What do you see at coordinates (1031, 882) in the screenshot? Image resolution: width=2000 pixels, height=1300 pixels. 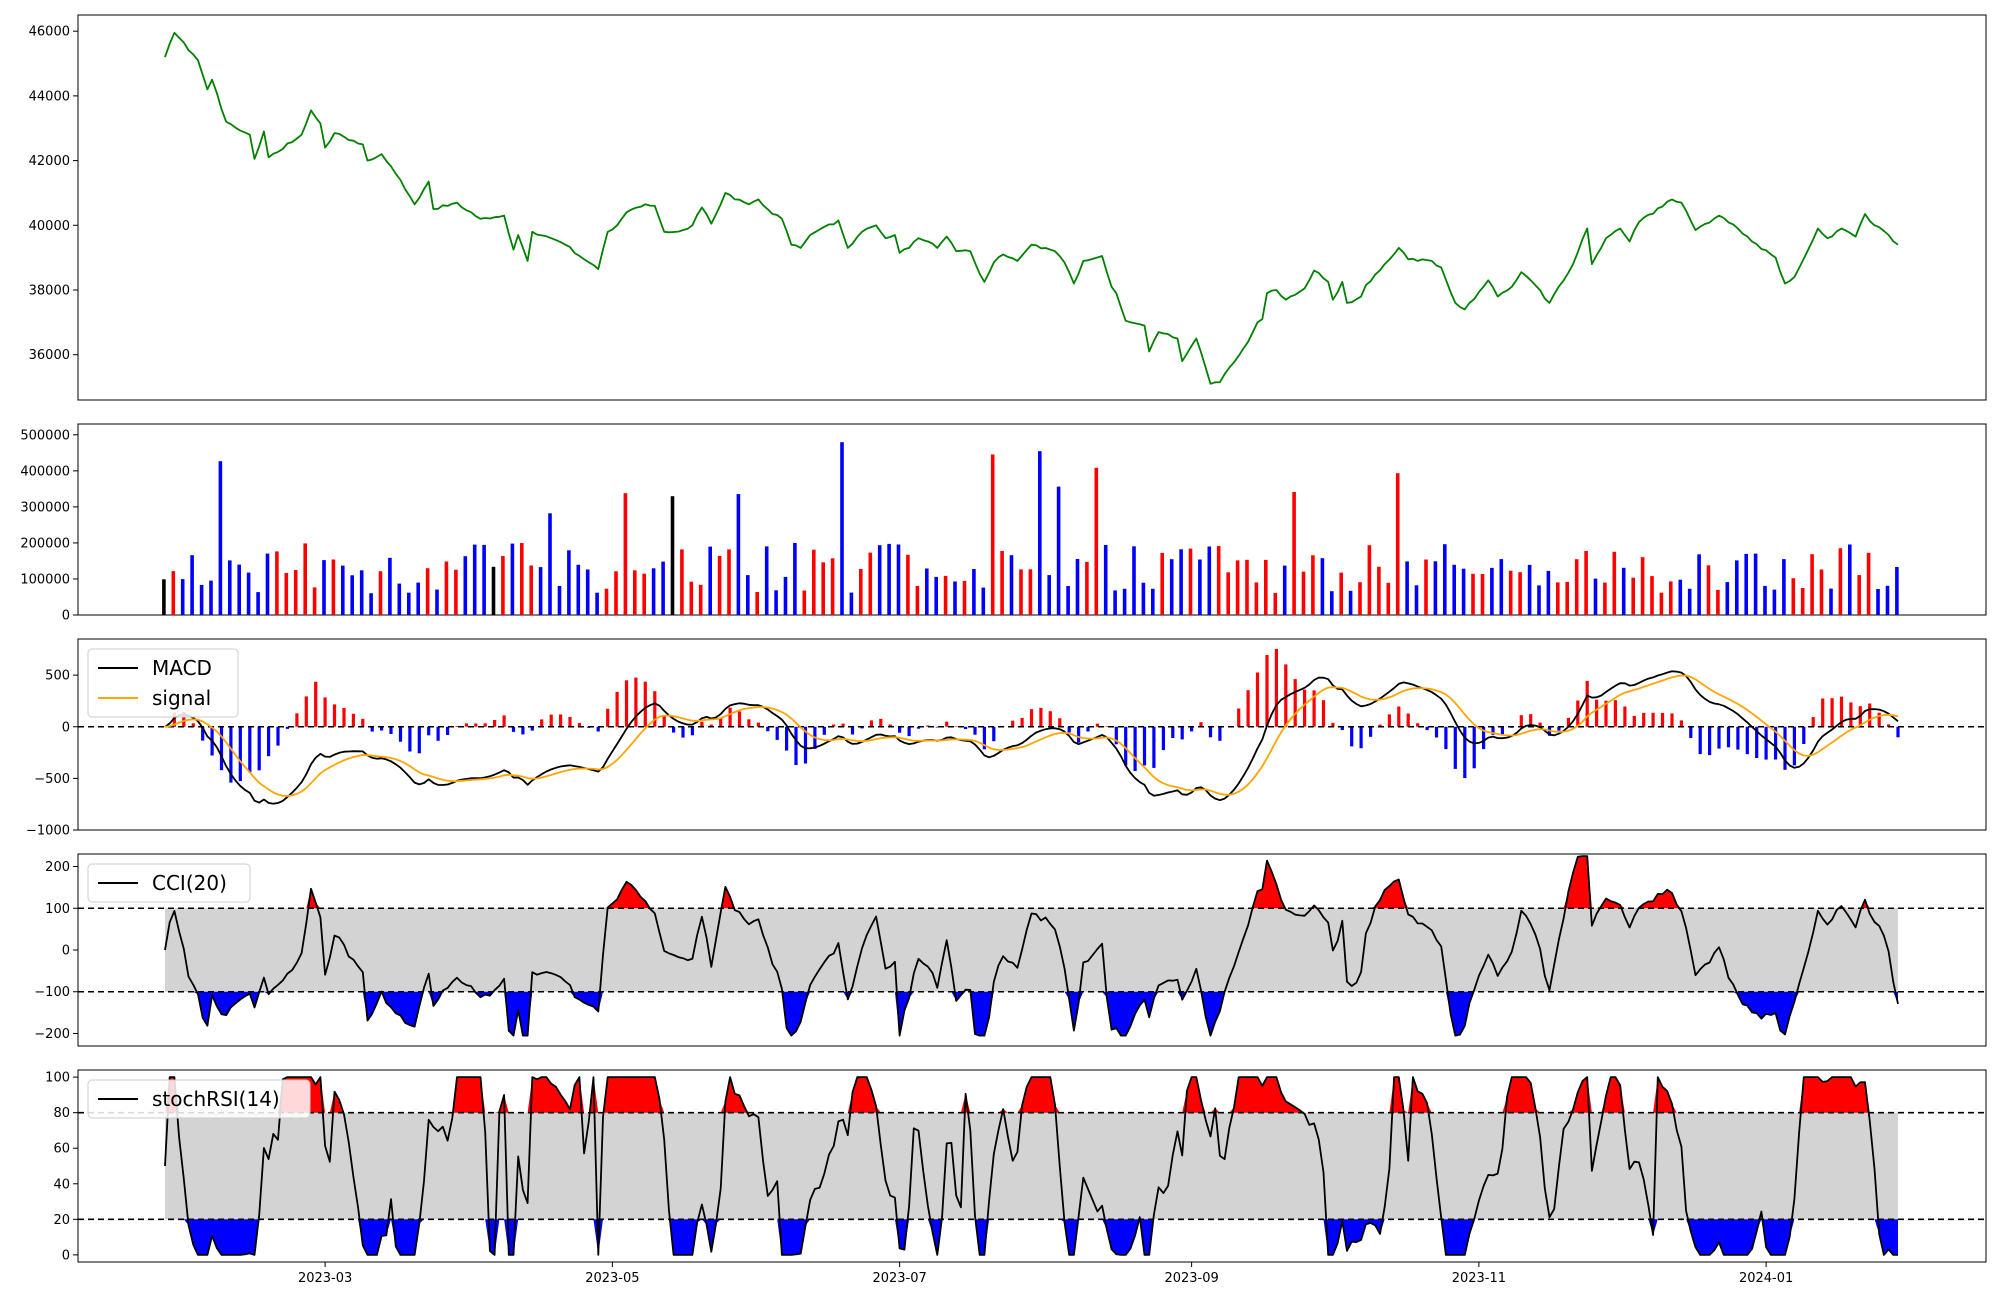 I see `cci-overbought-fill` at bounding box center [1031, 882].